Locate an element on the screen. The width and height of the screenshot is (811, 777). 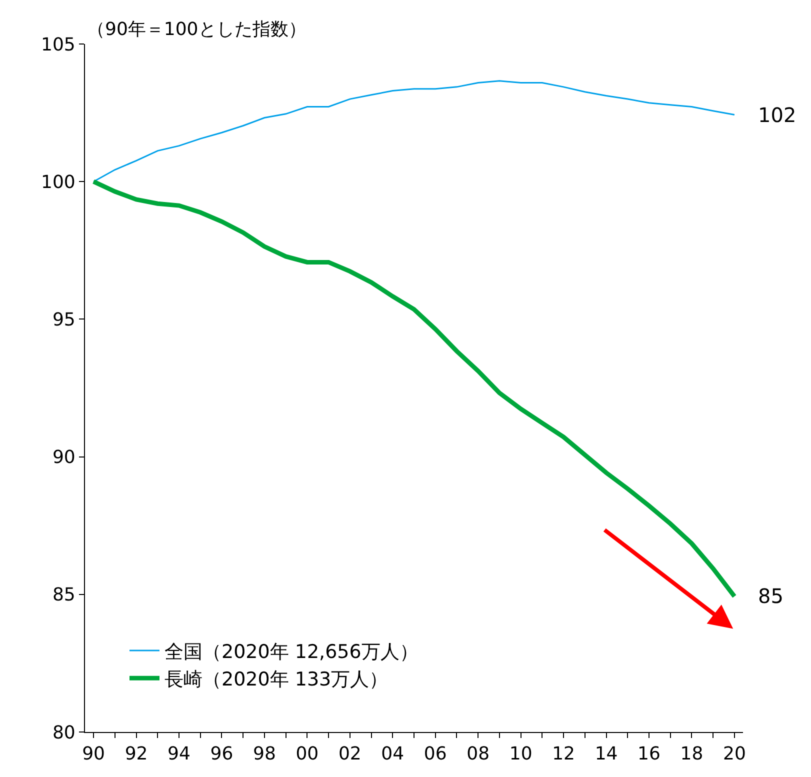
y-tick-label: 90 is located at coordinates (64, 457).